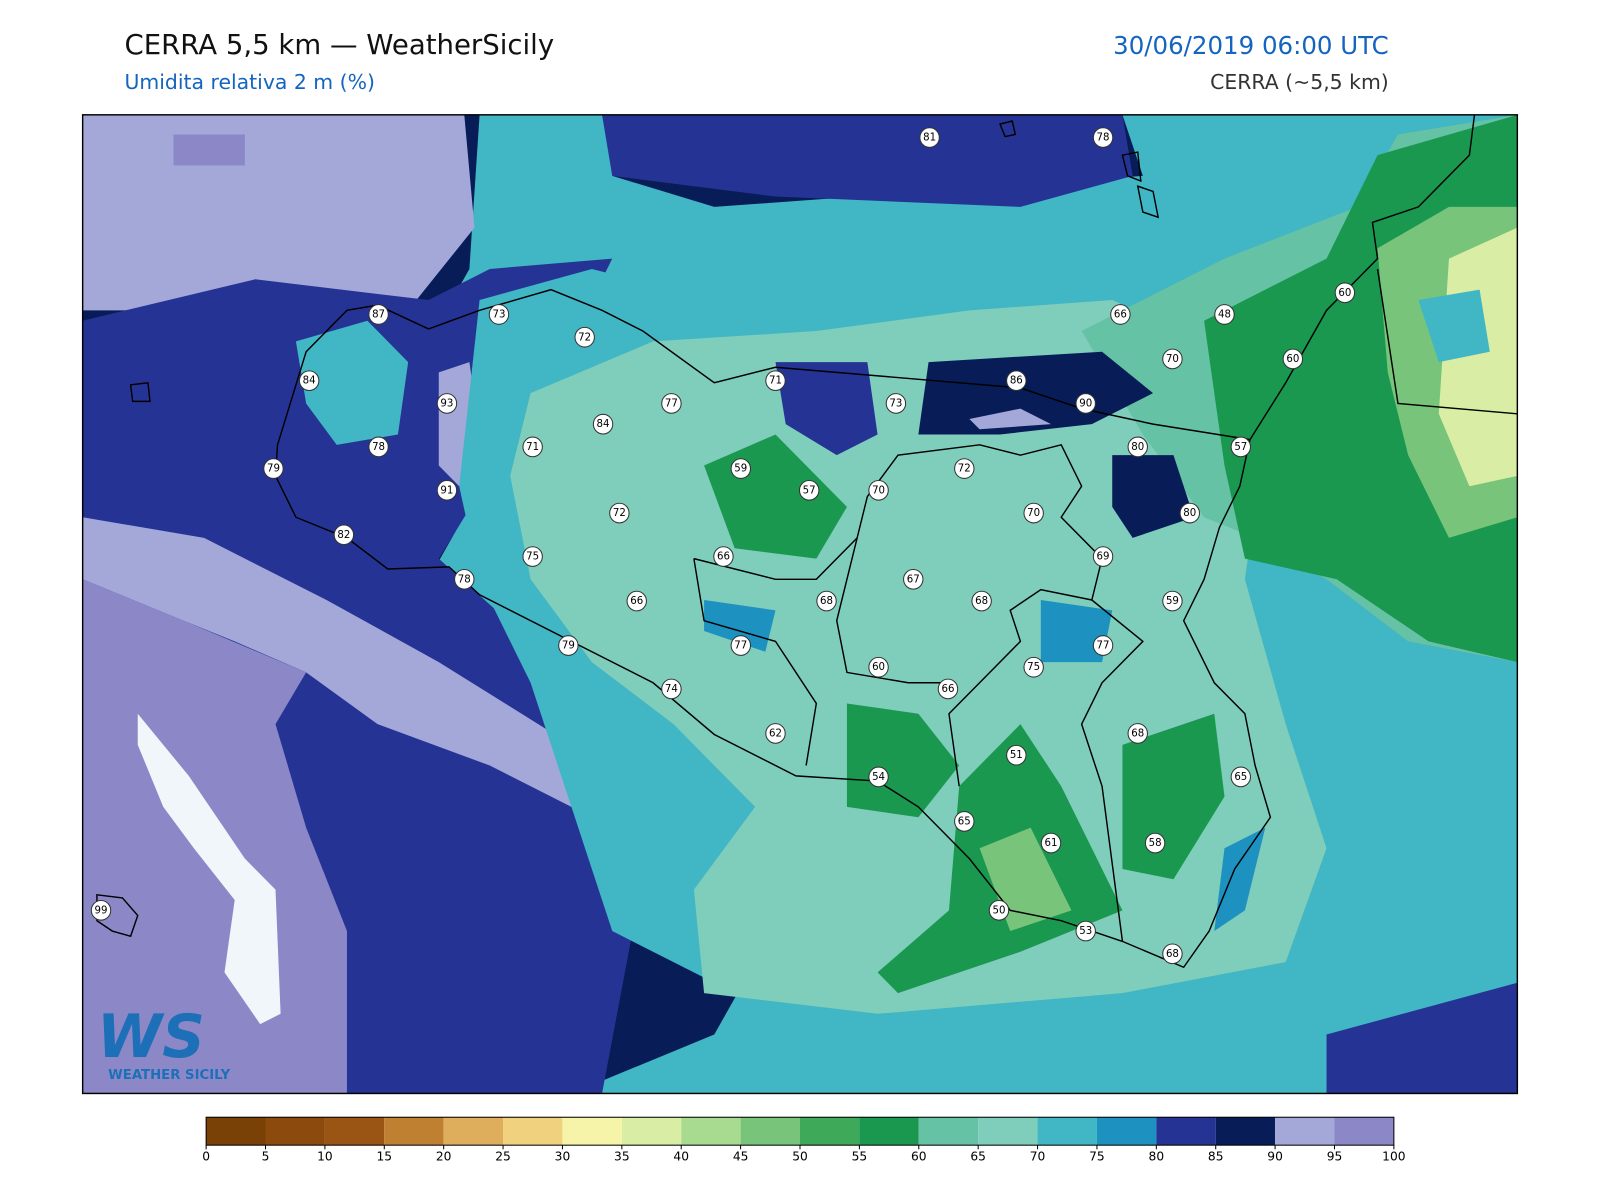 The width and height of the screenshot is (1600, 1200). I want to click on colorbar-tick-label: 85, so click(1216, 1157).